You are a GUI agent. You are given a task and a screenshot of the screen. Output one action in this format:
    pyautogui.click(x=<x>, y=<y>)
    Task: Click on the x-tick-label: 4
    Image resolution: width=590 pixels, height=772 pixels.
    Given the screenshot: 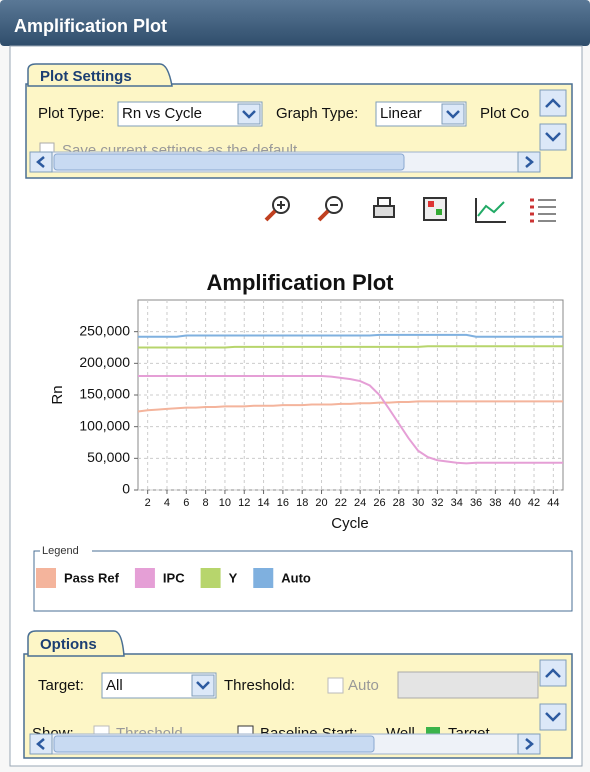 What is the action you would take?
    pyautogui.click(x=167, y=503)
    